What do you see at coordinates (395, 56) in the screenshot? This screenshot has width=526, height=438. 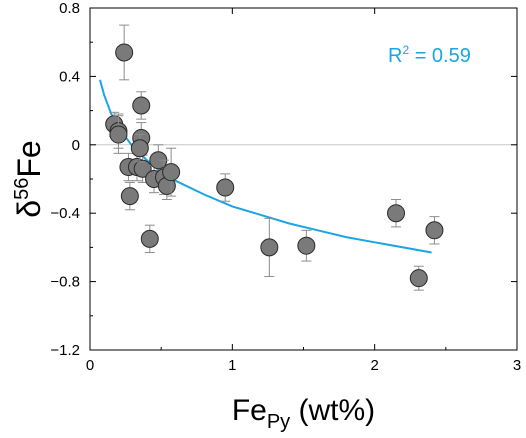 I see `r-squared-symbol: R` at bounding box center [395, 56].